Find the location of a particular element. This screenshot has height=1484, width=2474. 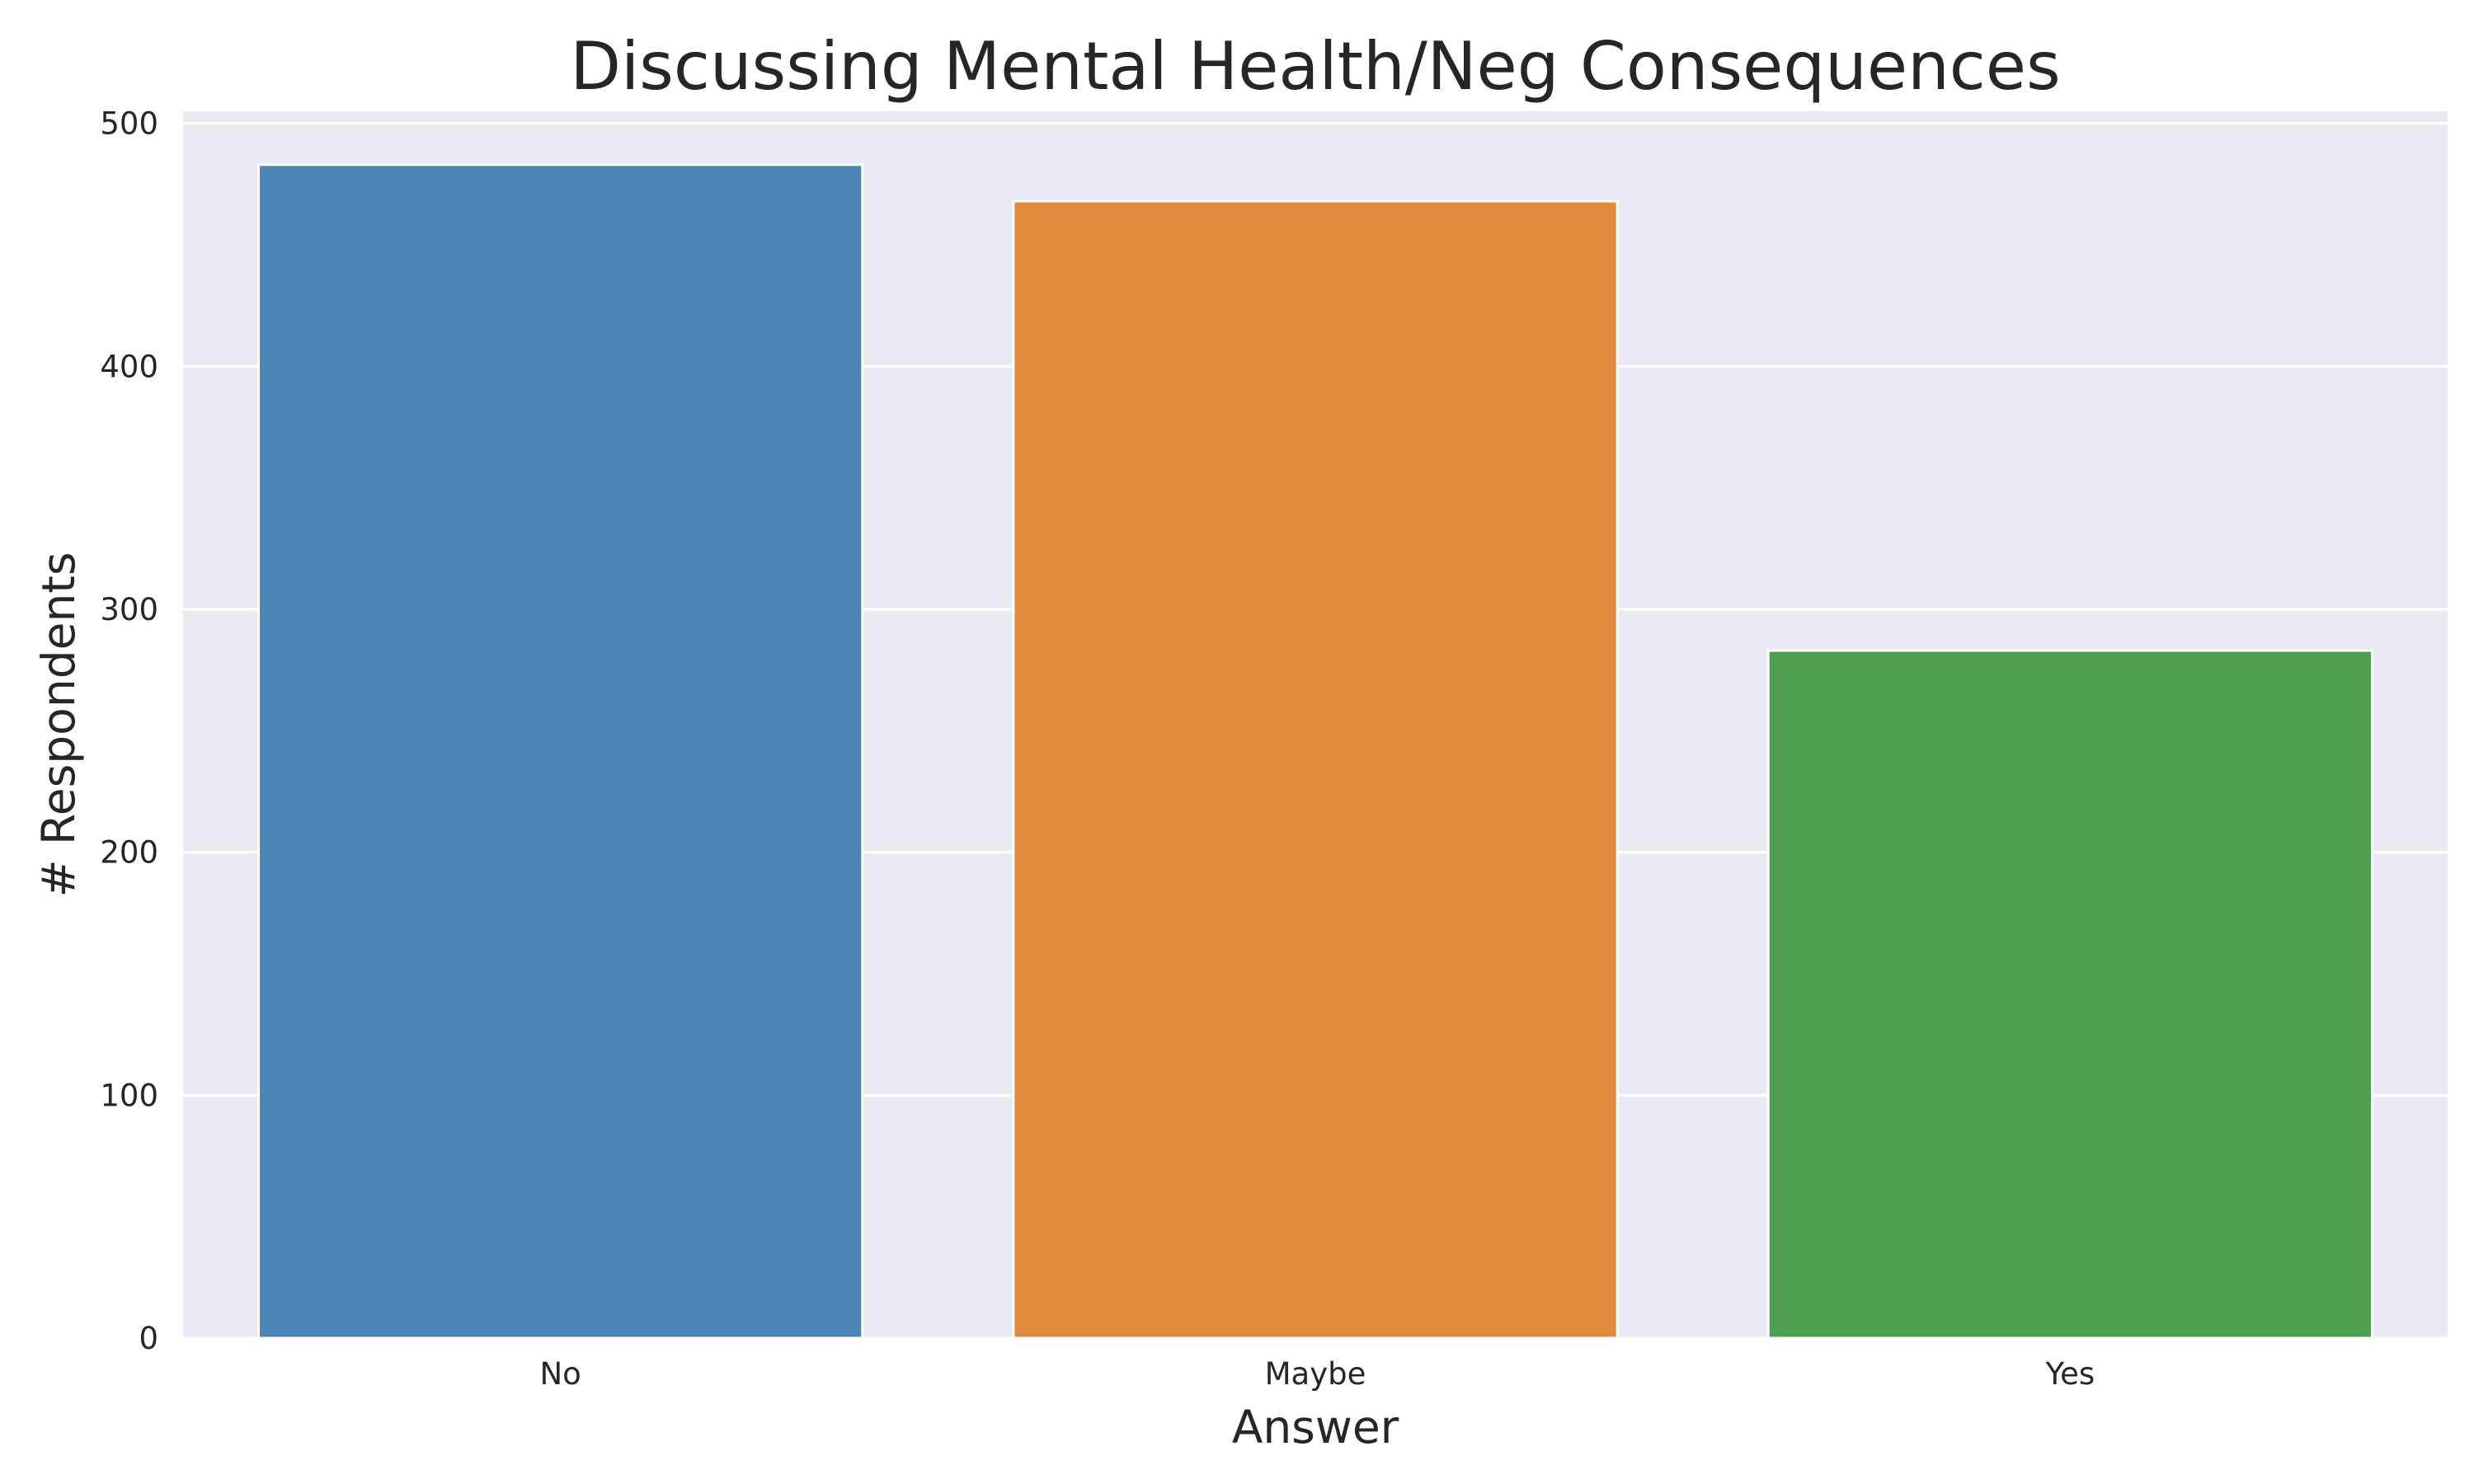

x-tick-label: No is located at coordinates (560, 1374).